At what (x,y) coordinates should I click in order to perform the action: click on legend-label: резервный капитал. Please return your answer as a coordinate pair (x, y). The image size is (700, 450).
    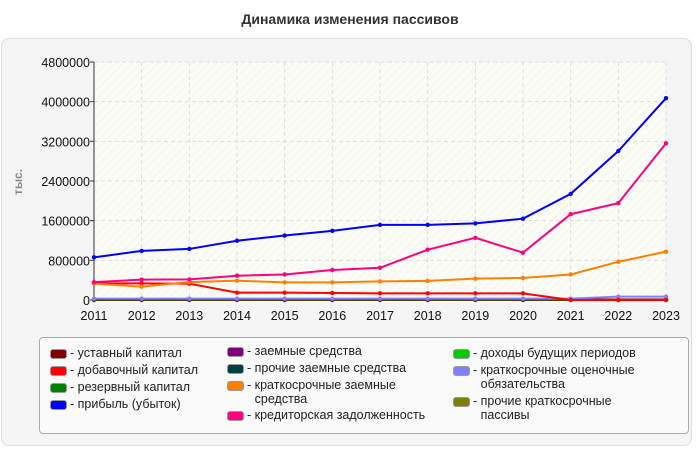
    Looking at the image, I should click on (134, 387).